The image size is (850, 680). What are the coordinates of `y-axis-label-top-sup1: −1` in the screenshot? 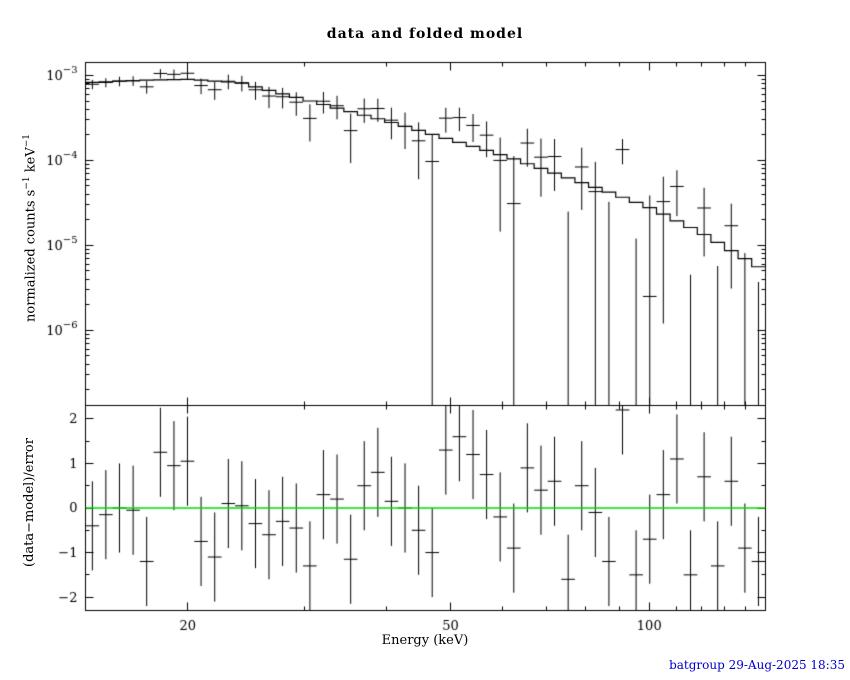 It's located at (27, 183).